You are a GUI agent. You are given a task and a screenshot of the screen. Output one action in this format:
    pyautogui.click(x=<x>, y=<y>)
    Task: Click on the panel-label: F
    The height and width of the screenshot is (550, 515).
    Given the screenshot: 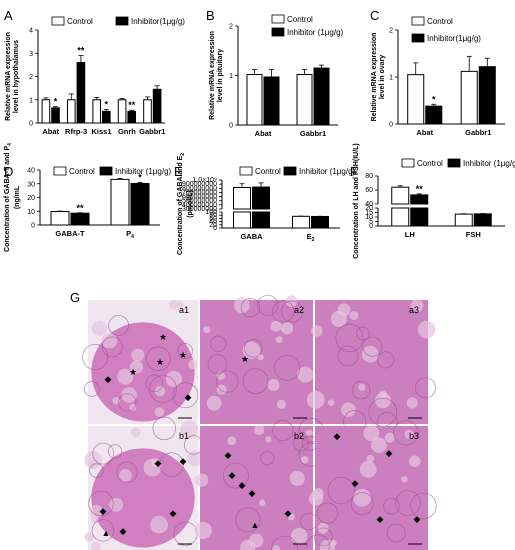 What is the action you would take?
    pyautogui.click(x=354, y=171)
    